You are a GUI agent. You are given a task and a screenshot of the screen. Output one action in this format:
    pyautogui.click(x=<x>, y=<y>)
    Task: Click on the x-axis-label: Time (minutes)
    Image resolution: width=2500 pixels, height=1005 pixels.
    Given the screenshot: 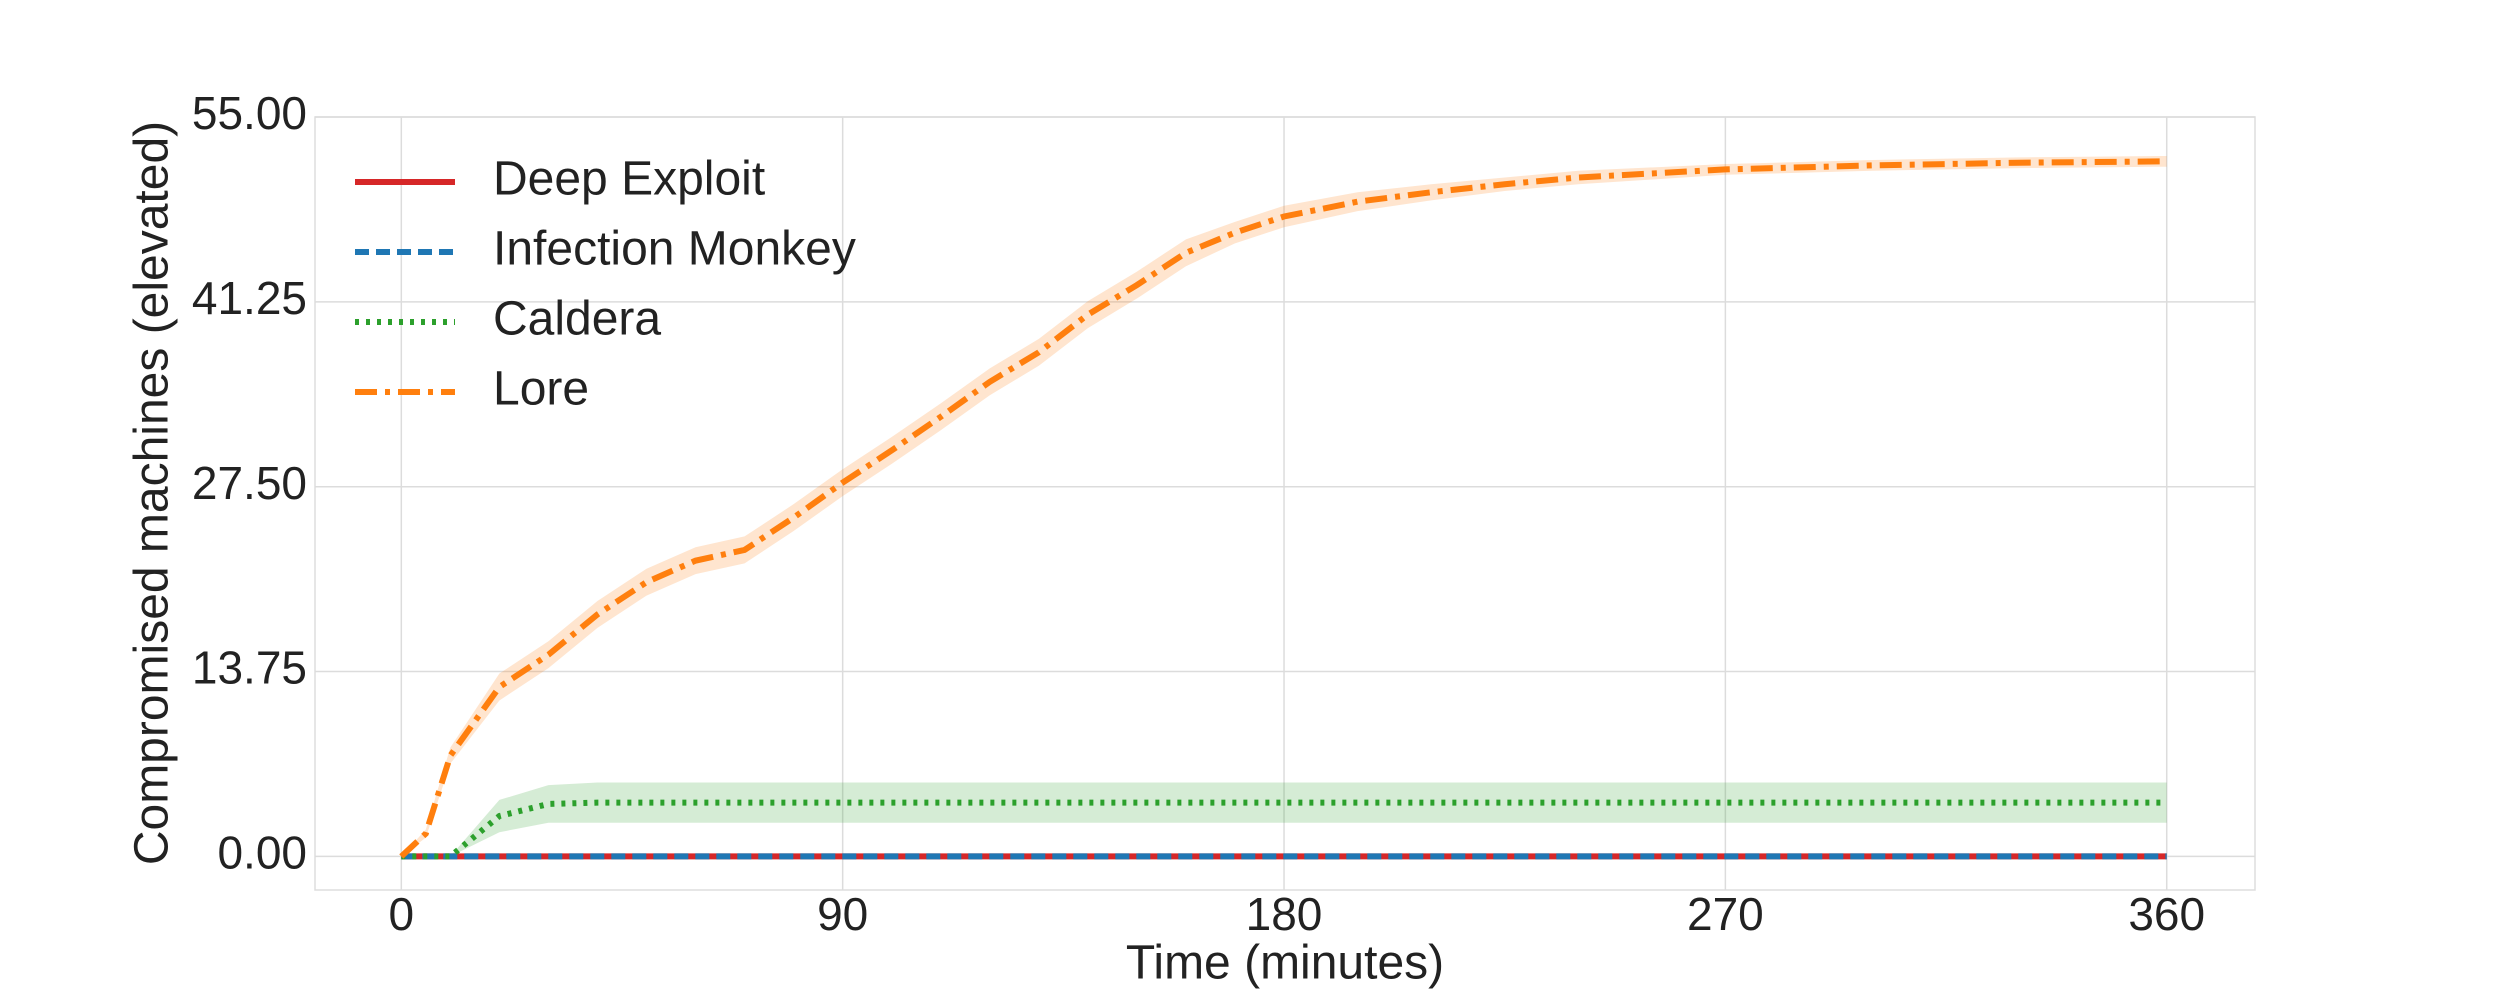 What is the action you would take?
    pyautogui.click(x=1285, y=963)
    